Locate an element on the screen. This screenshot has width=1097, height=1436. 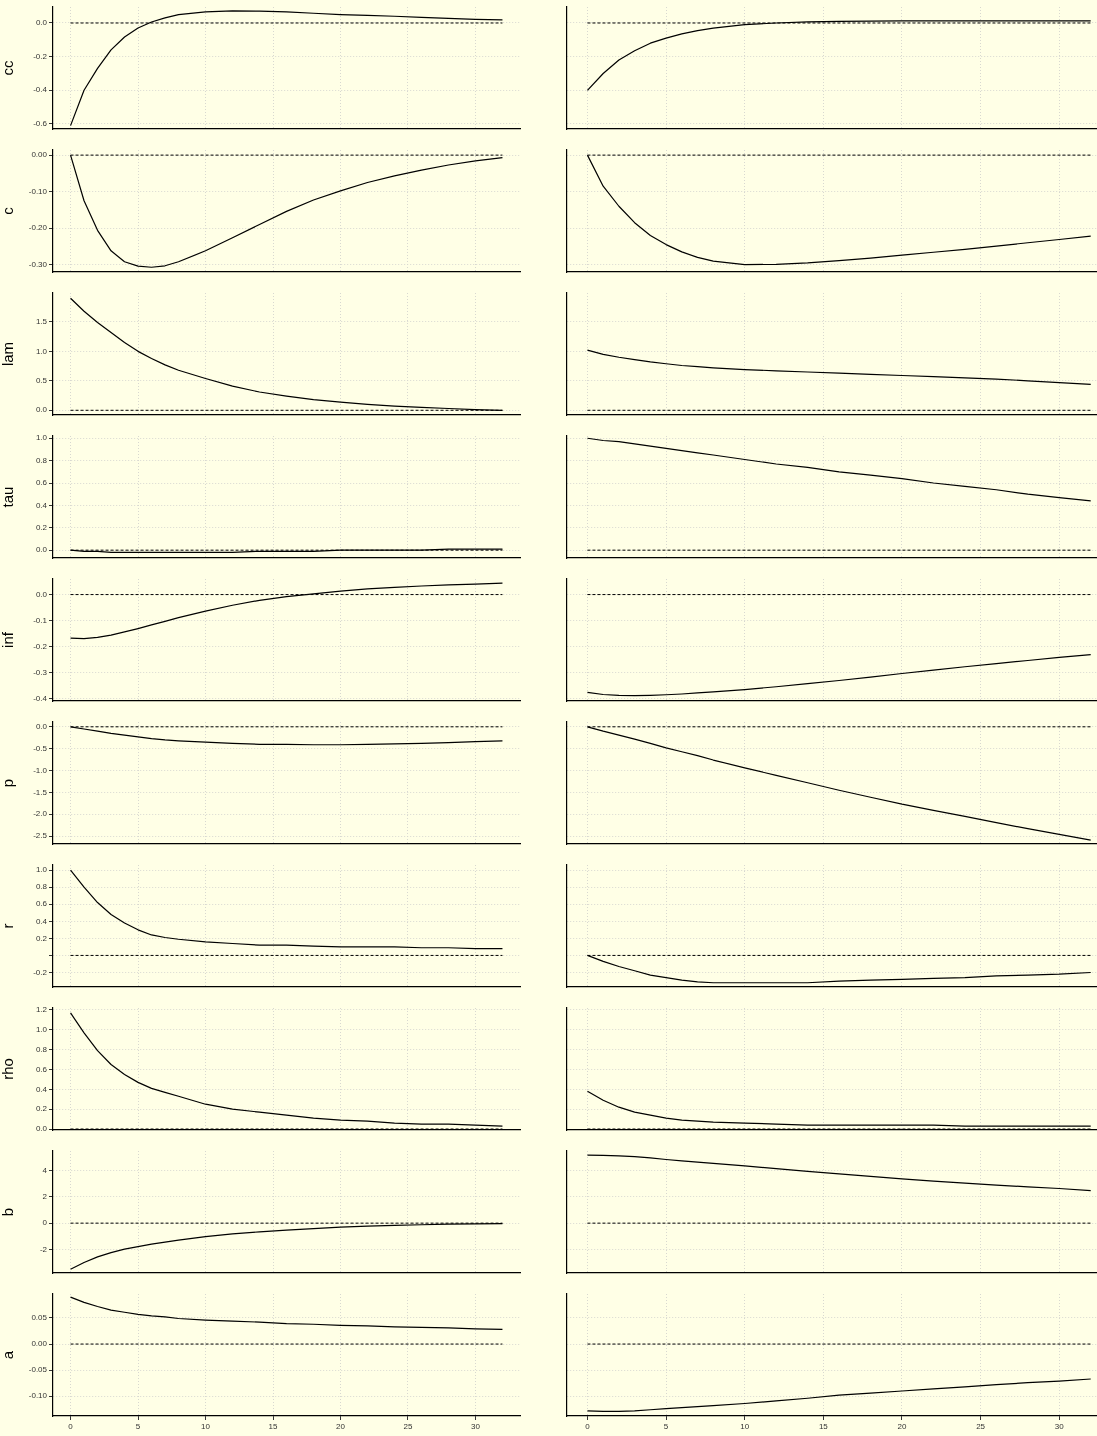
y-tick-label: -1.5 is located at coordinates (40, 792).